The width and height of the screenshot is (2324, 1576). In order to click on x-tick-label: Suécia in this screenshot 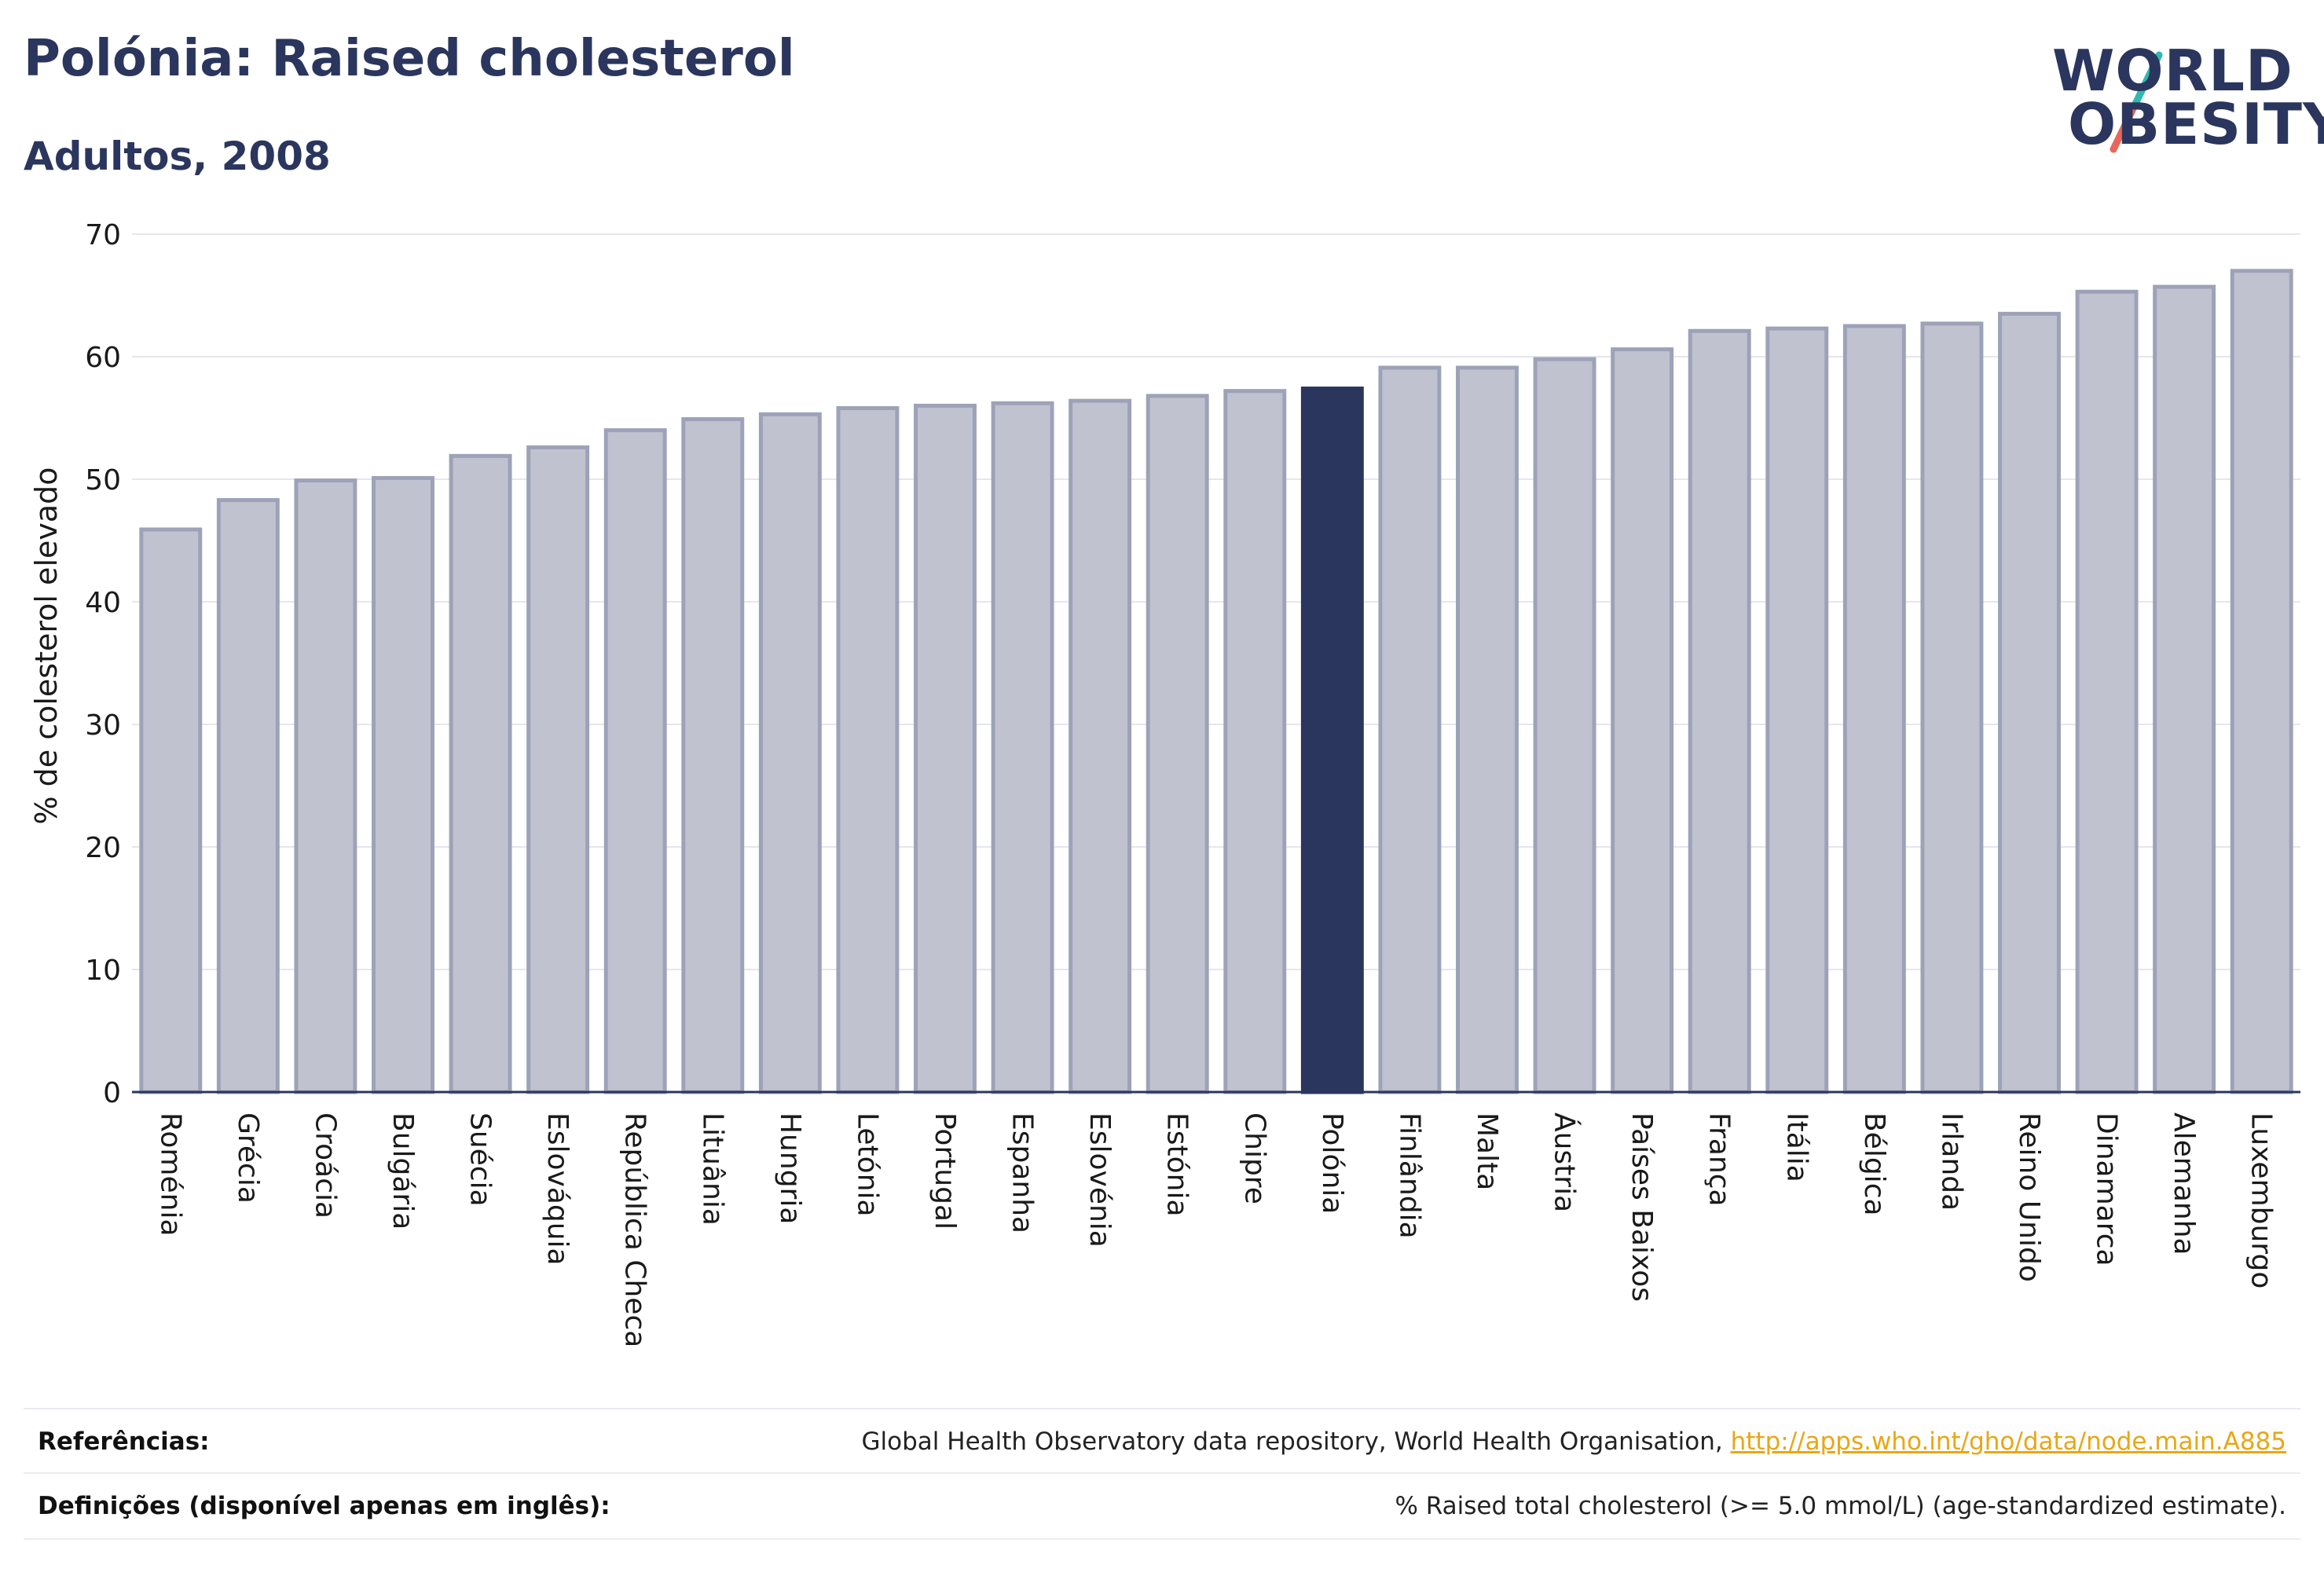, I will do `click(480, 1159)`.